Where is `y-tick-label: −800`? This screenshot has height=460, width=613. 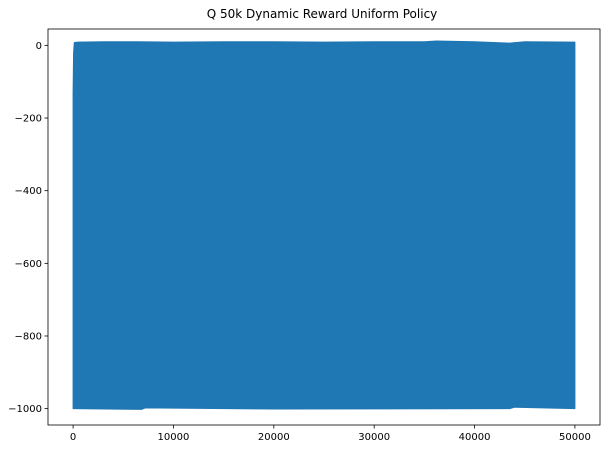 y-tick-label: −800 is located at coordinates (28, 336).